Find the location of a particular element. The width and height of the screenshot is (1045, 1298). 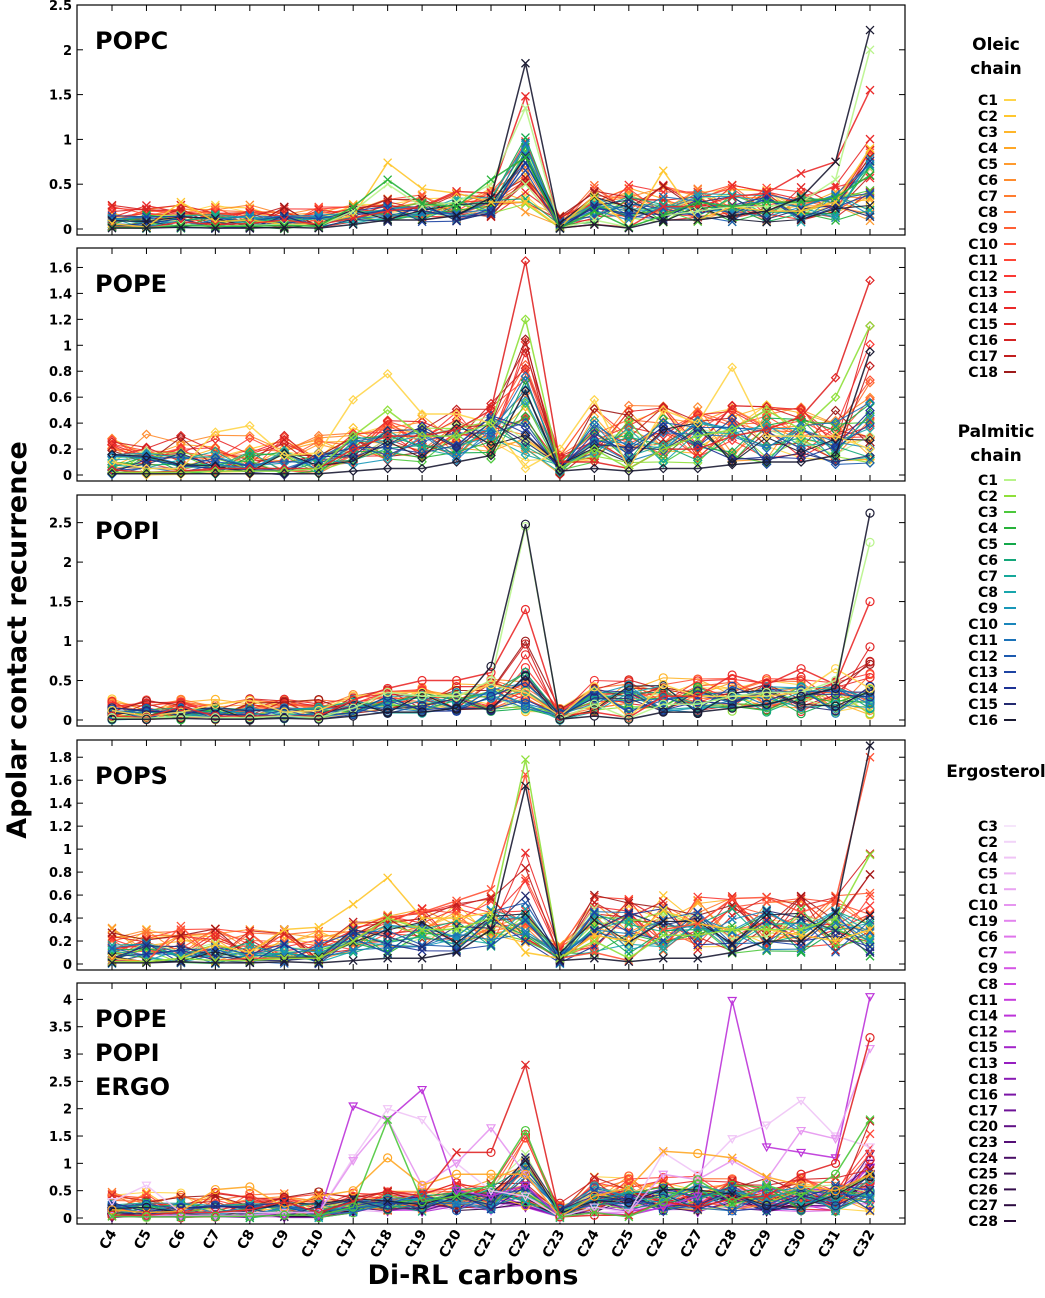

panel-label: POPI is located at coordinates (127, 531).